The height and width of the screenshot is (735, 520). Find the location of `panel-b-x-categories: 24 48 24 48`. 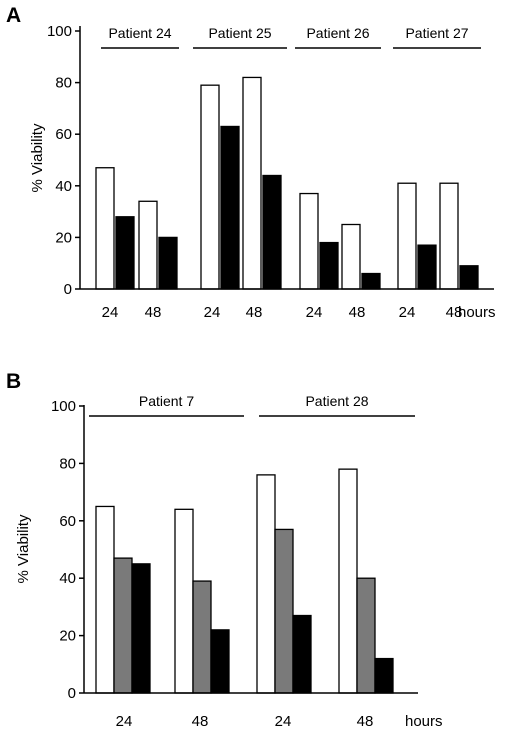

panel-b-x-categories: 24 48 24 48 is located at coordinates (245, 721).